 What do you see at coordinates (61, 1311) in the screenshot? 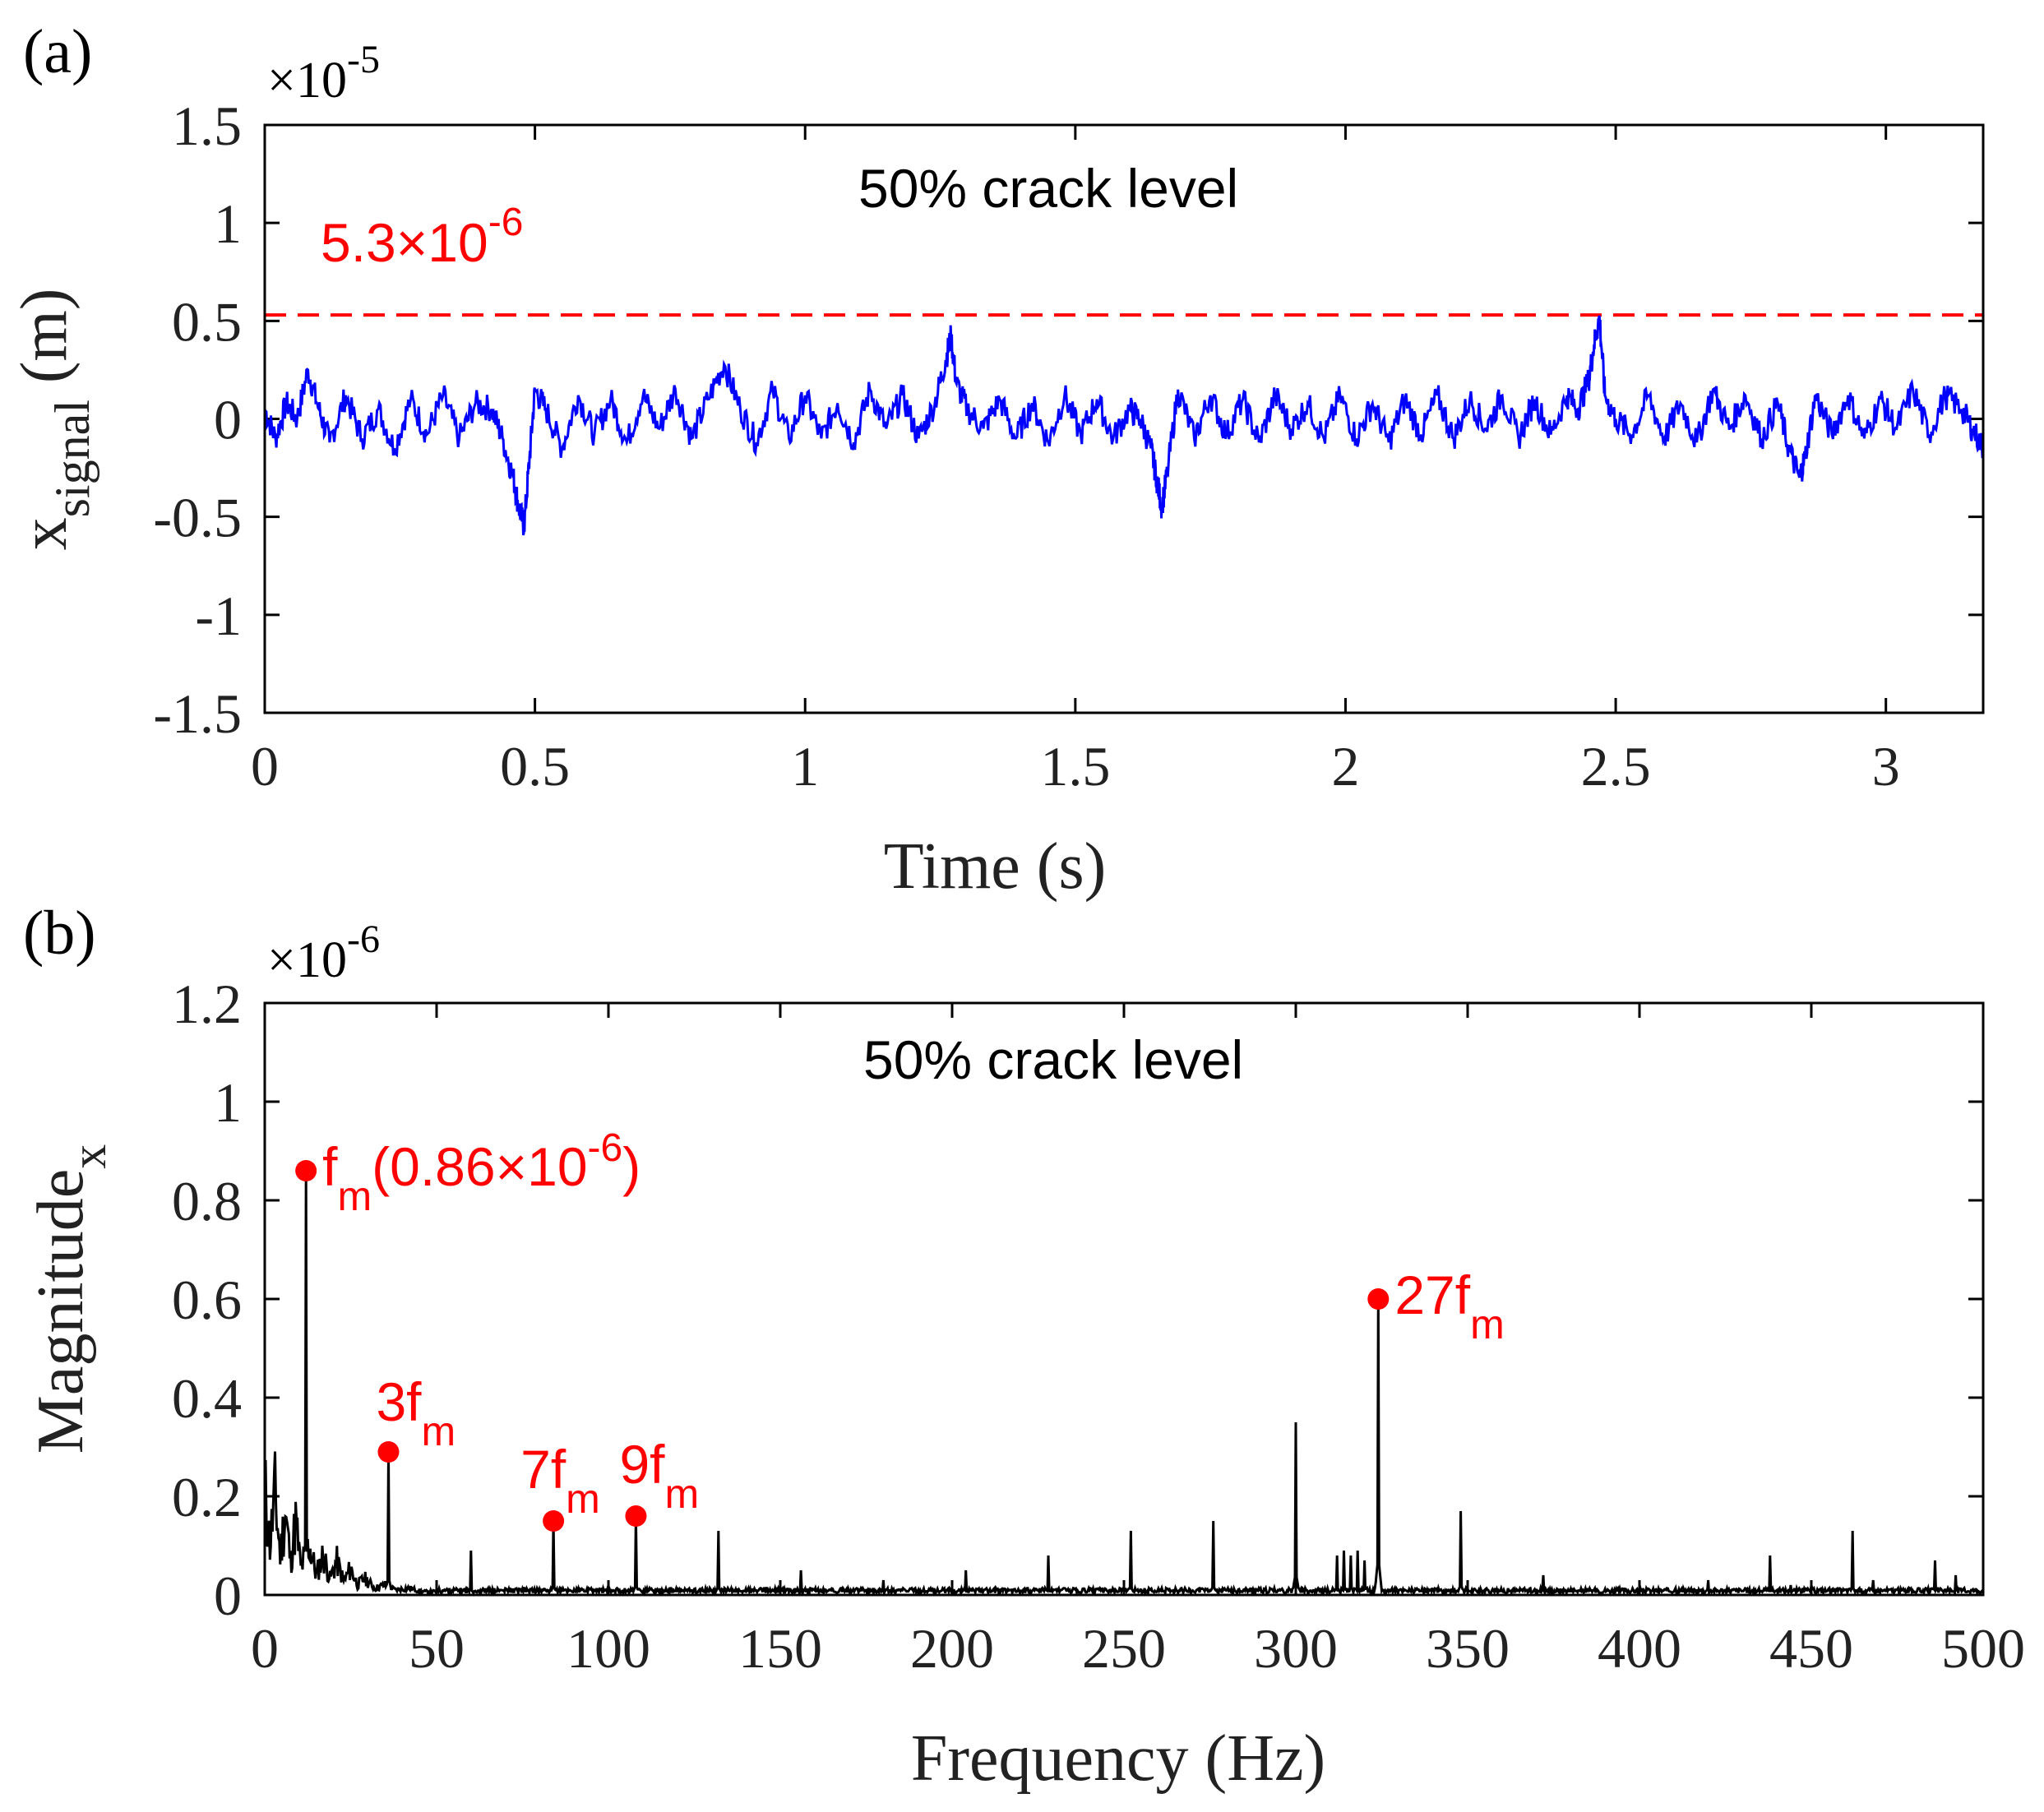
I see `panel-b-ylabel-main: Magnitude` at bounding box center [61, 1311].